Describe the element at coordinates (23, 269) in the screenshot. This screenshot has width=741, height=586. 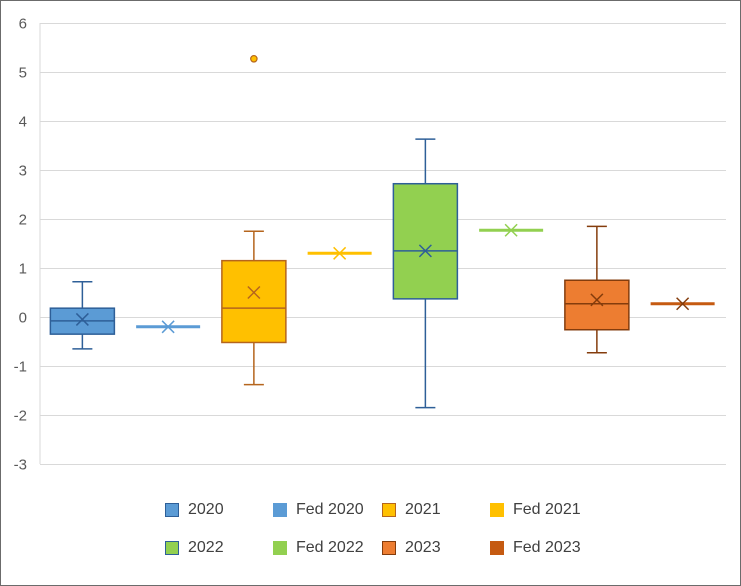
I see `y-tick-label: 1` at that location.